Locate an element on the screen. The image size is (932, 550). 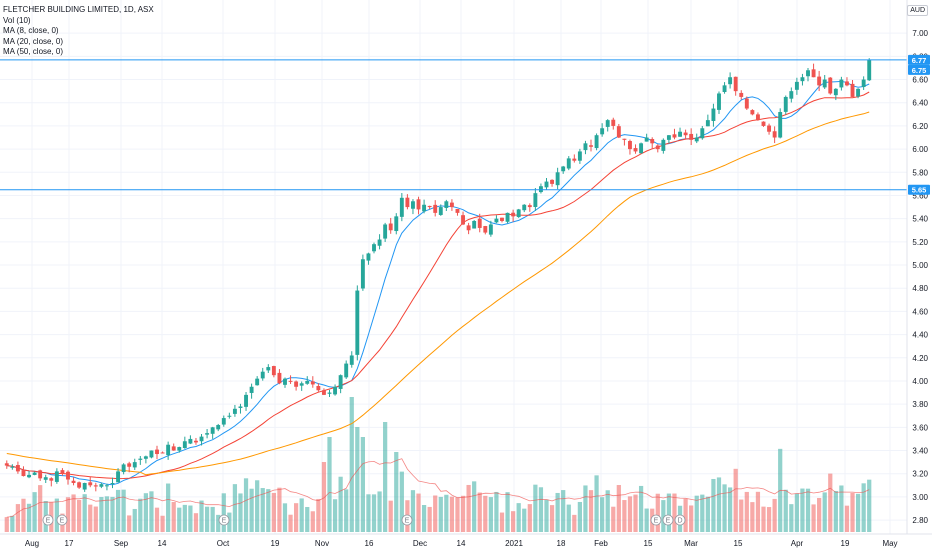
price-tag-label: 6.77 is located at coordinates (919, 60).